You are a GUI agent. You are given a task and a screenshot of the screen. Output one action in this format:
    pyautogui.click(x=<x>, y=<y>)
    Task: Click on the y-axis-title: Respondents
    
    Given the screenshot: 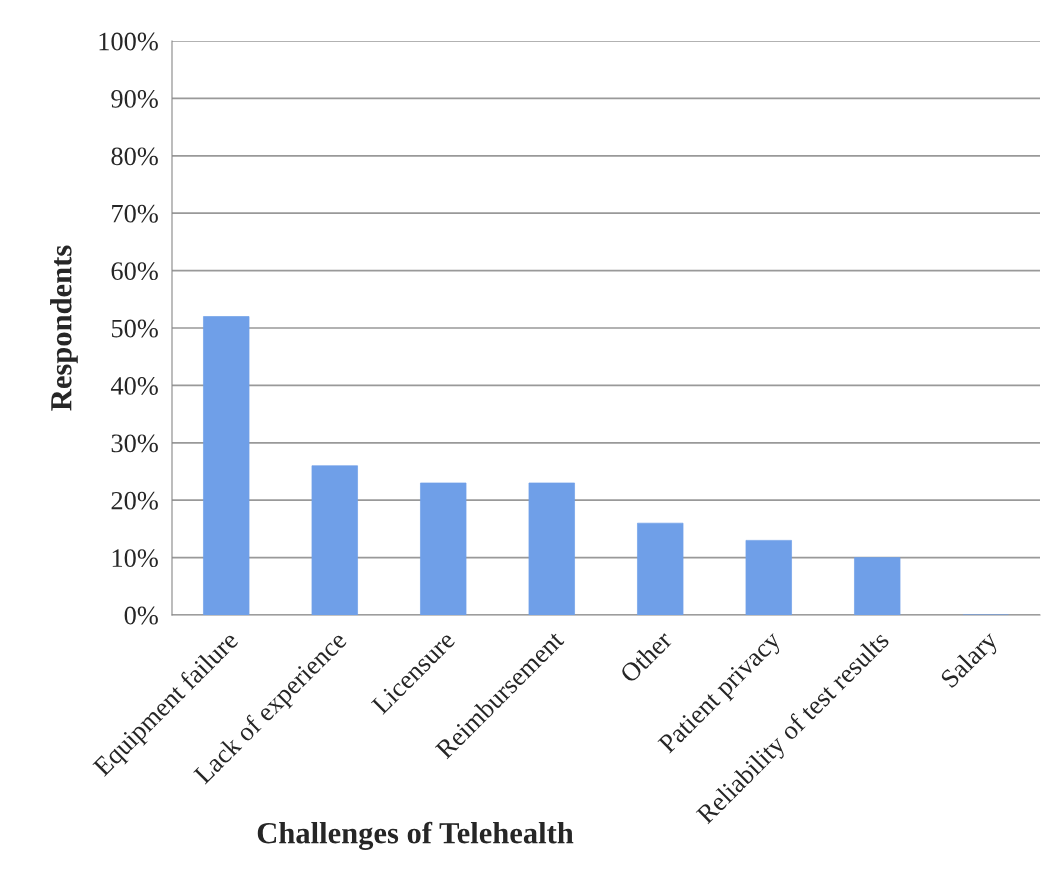 What is the action you would take?
    pyautogui.click(x=64, y=328)
    